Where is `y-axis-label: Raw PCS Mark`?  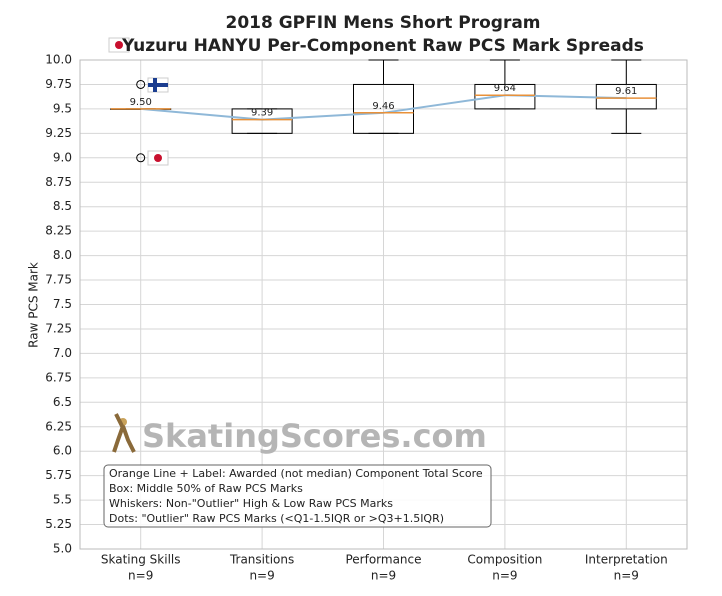
y-axis-label: Raw PCS Mark is located at coordinates (34, 305).